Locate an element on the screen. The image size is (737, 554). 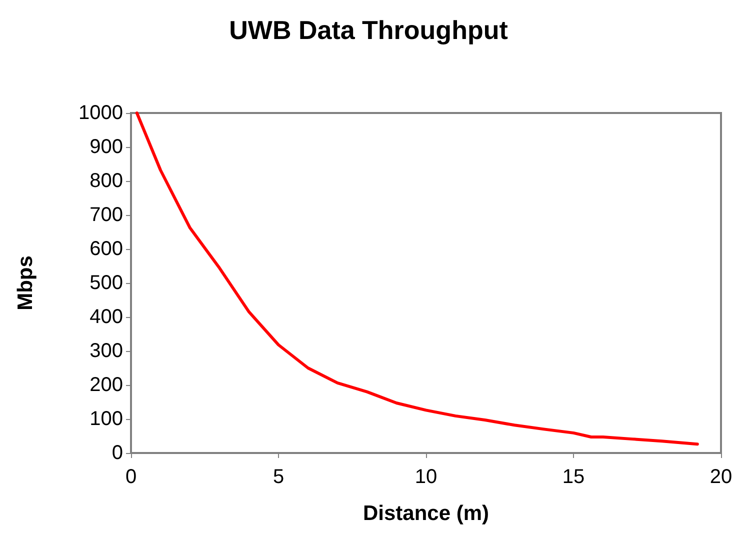
y-tick-label: 800 is located at coordinates (106, 181).